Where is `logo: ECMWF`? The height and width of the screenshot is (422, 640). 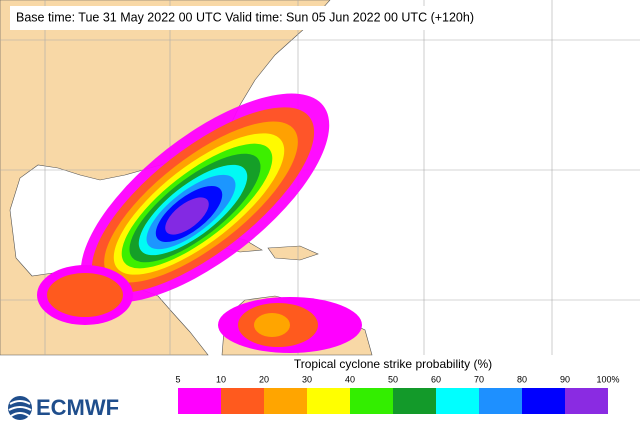
logo: ECMWF is located at coordinates (63, 407).